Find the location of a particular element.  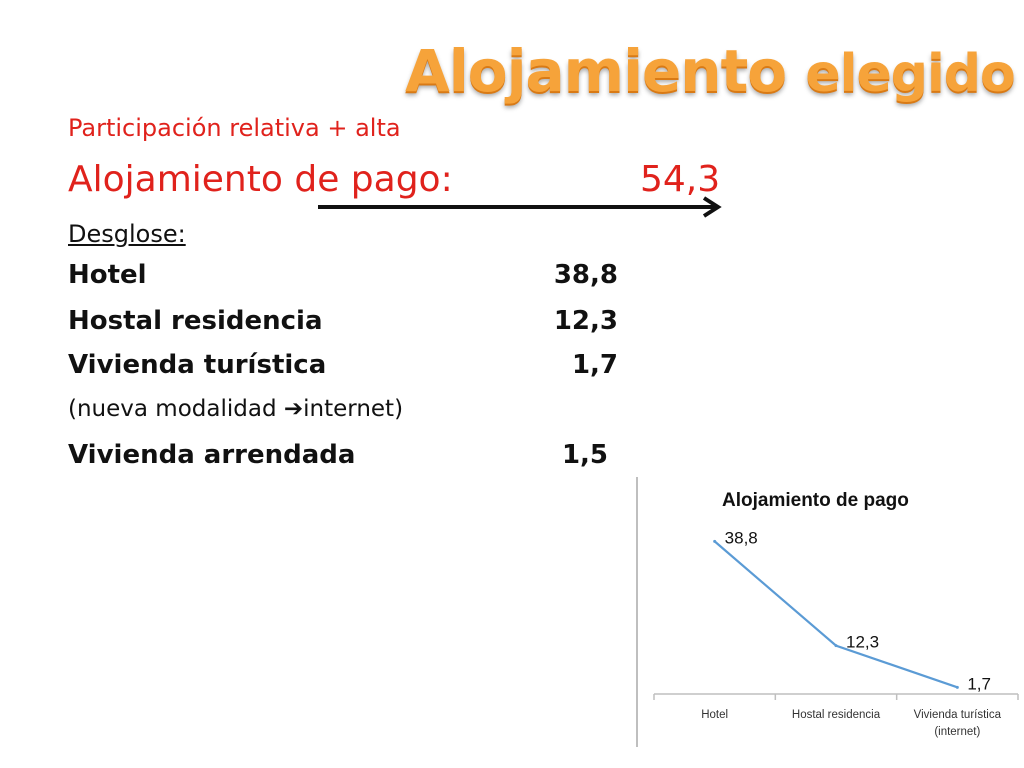

x-tick-label: Hostal residencia is located at coordinates (836, 715).